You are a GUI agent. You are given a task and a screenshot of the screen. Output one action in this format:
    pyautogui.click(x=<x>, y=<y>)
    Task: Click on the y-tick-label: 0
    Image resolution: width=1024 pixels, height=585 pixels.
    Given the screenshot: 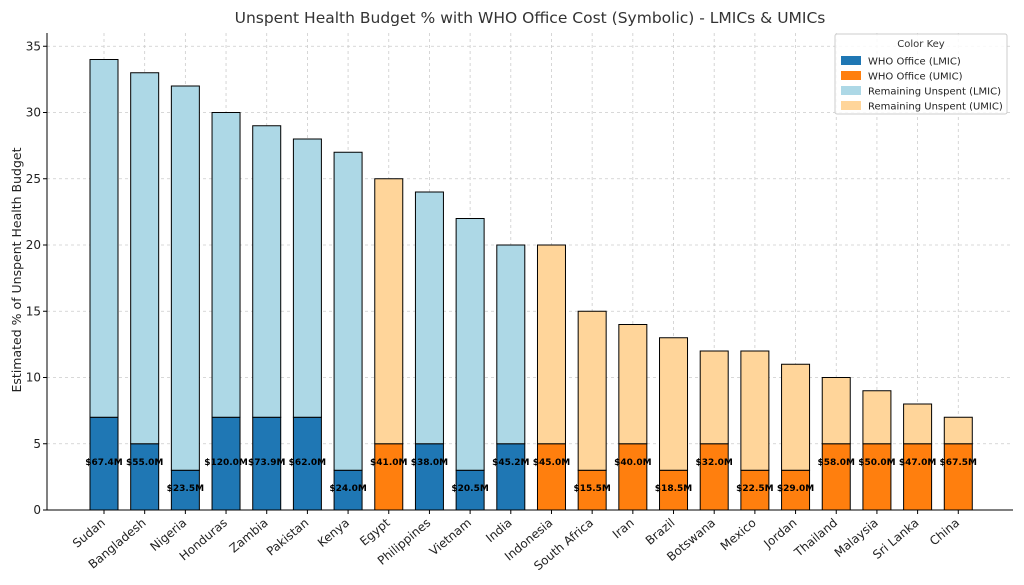 What is the action you would take?
    pyautogui.click(x=37, y=510)
    